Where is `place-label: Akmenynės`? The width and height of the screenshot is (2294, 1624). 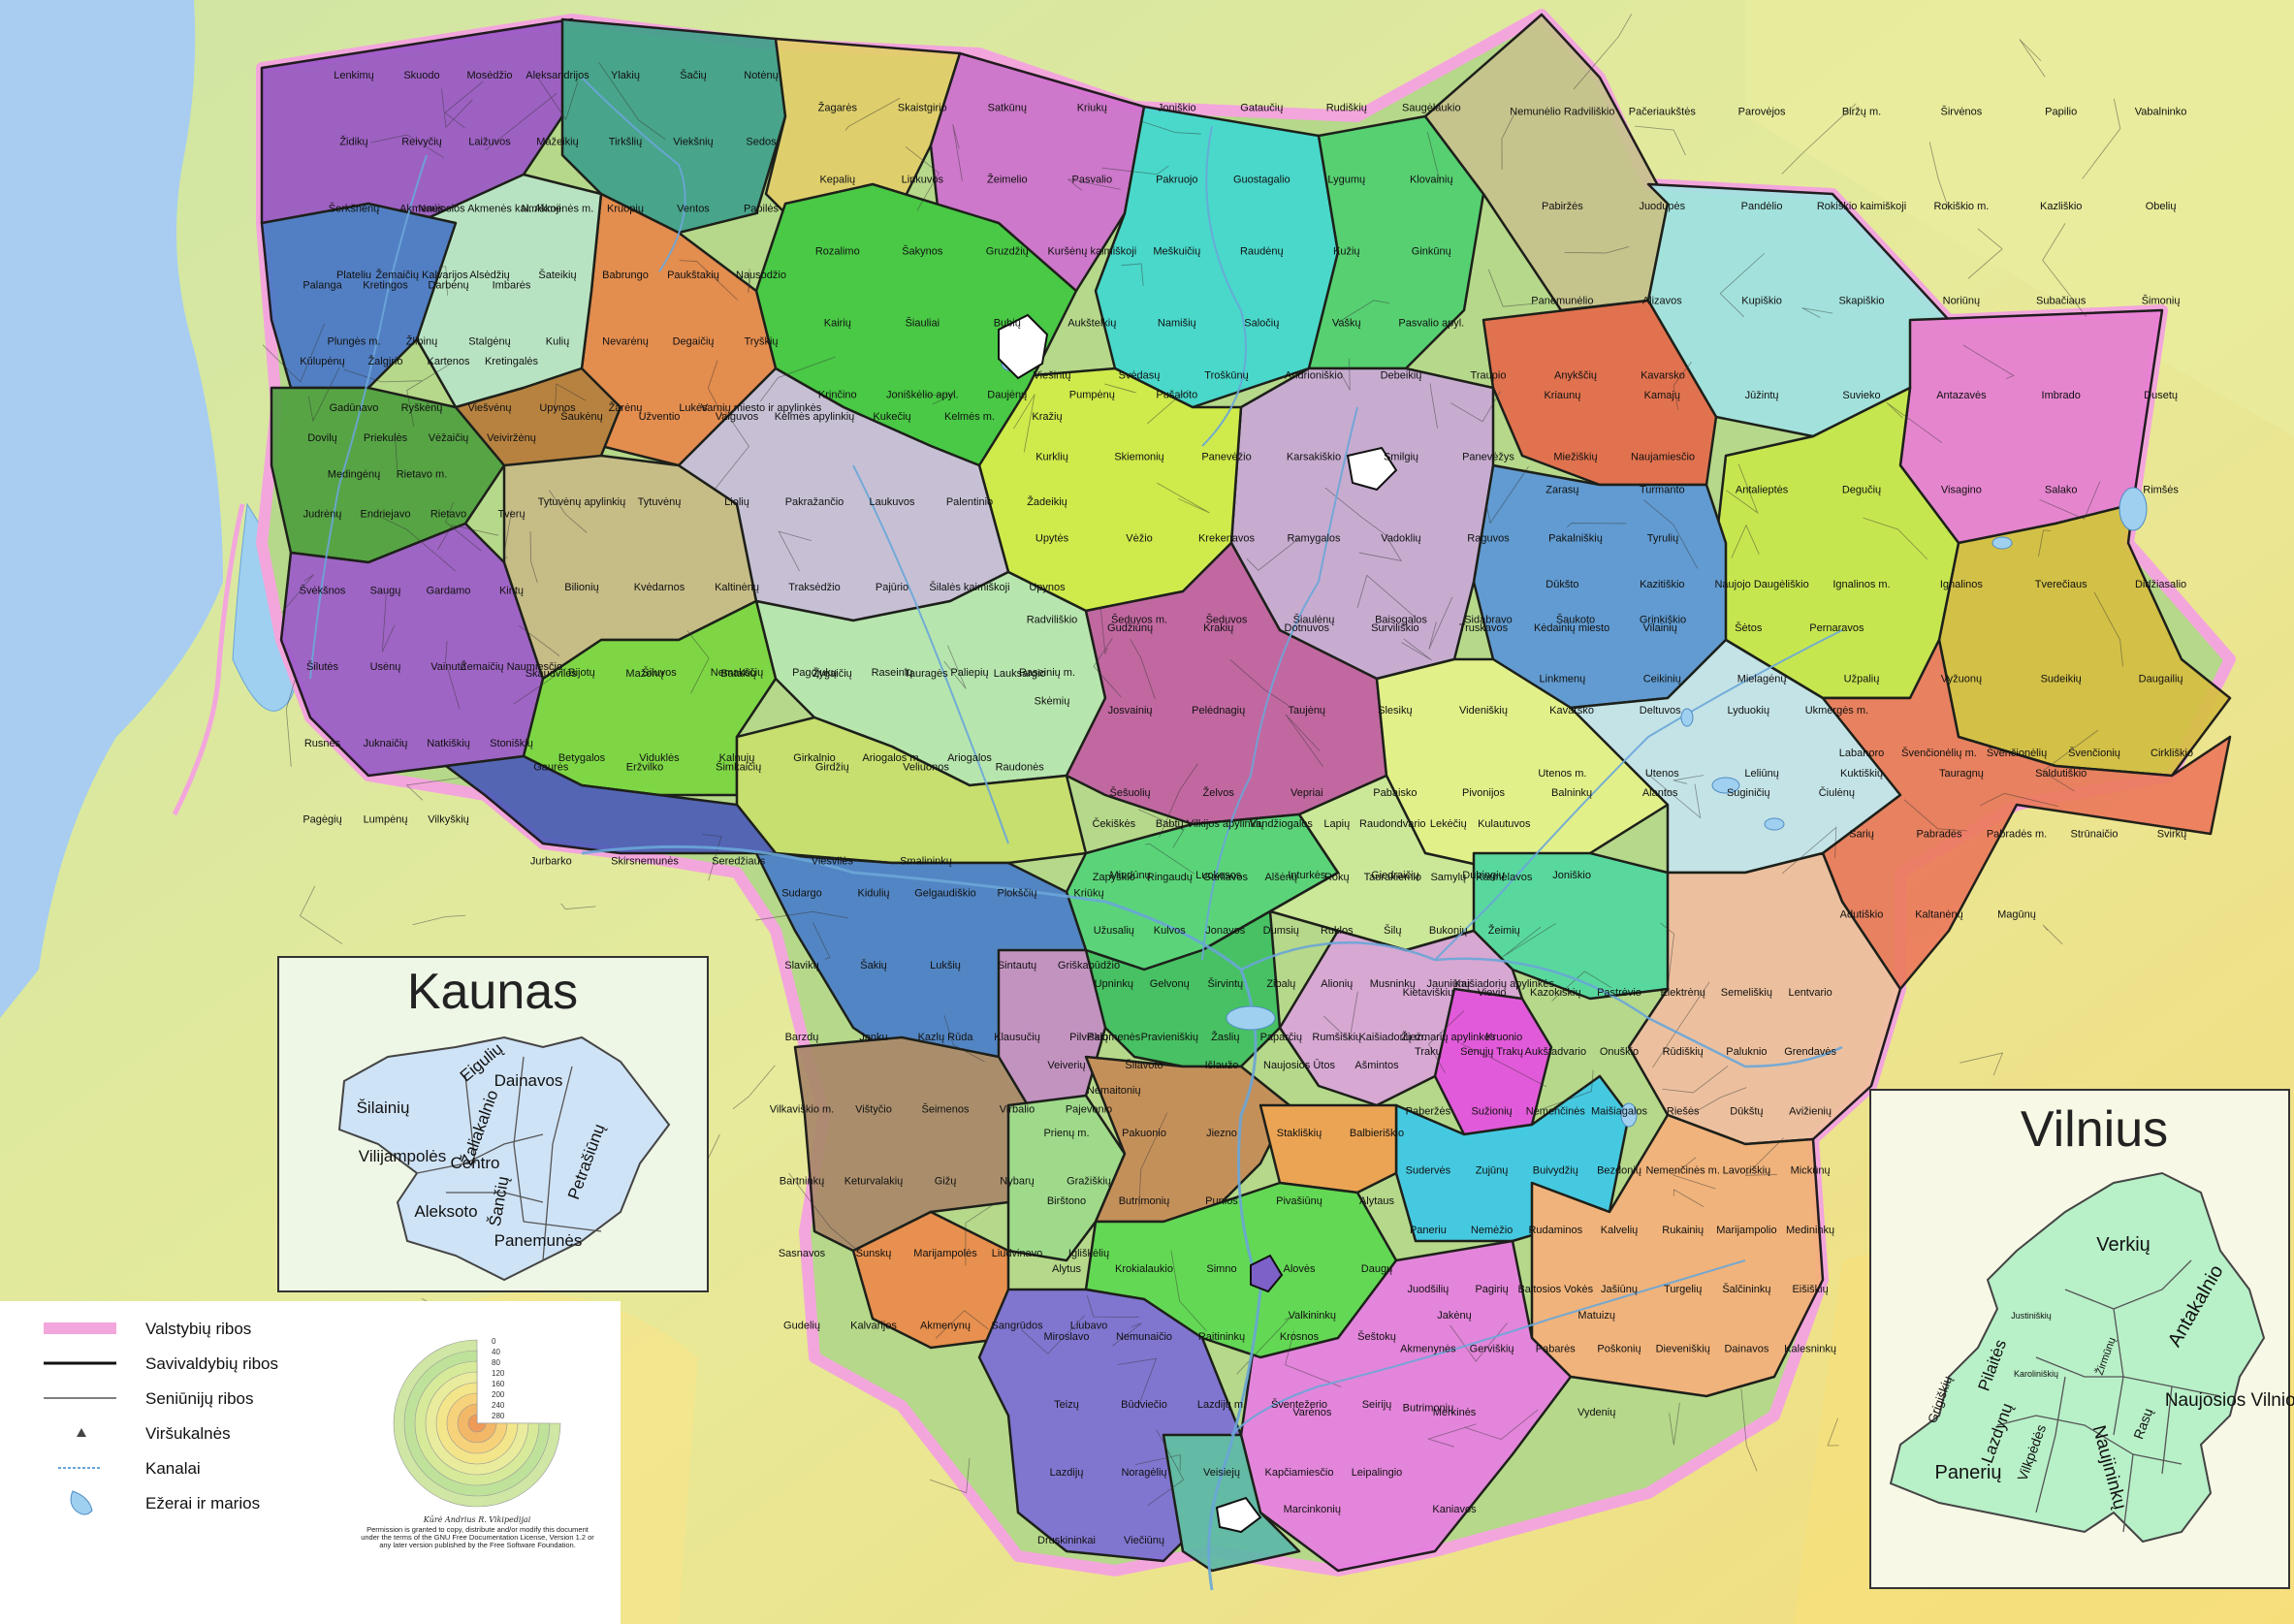
place-label: Akmenynės is located at coordinates (1428, 1348).